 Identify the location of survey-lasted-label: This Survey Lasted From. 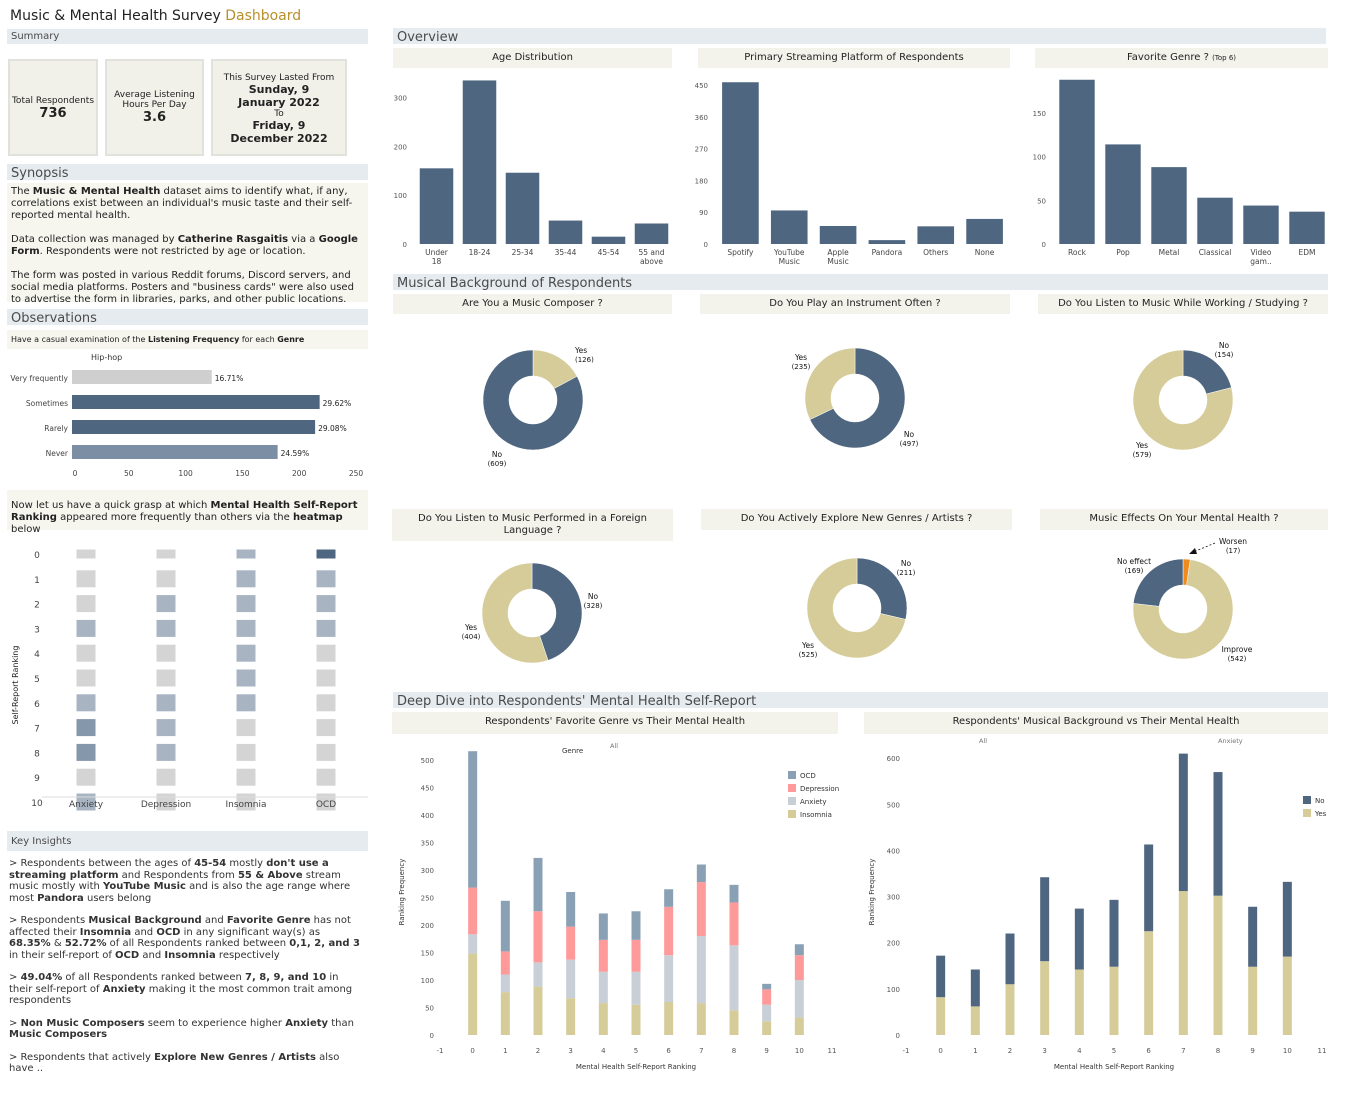
(279, 78).